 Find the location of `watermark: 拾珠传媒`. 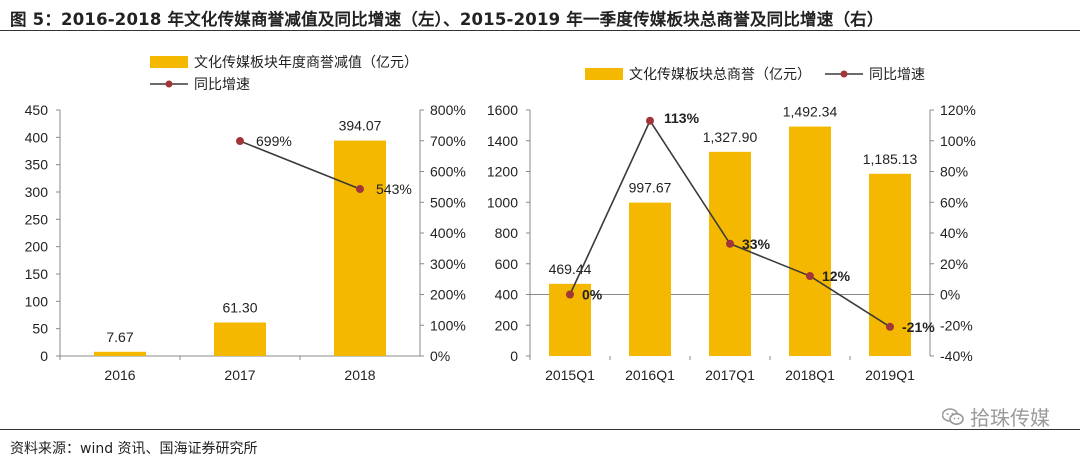

watermark: 拾珠传媒 is located at coordinates (996, 416).